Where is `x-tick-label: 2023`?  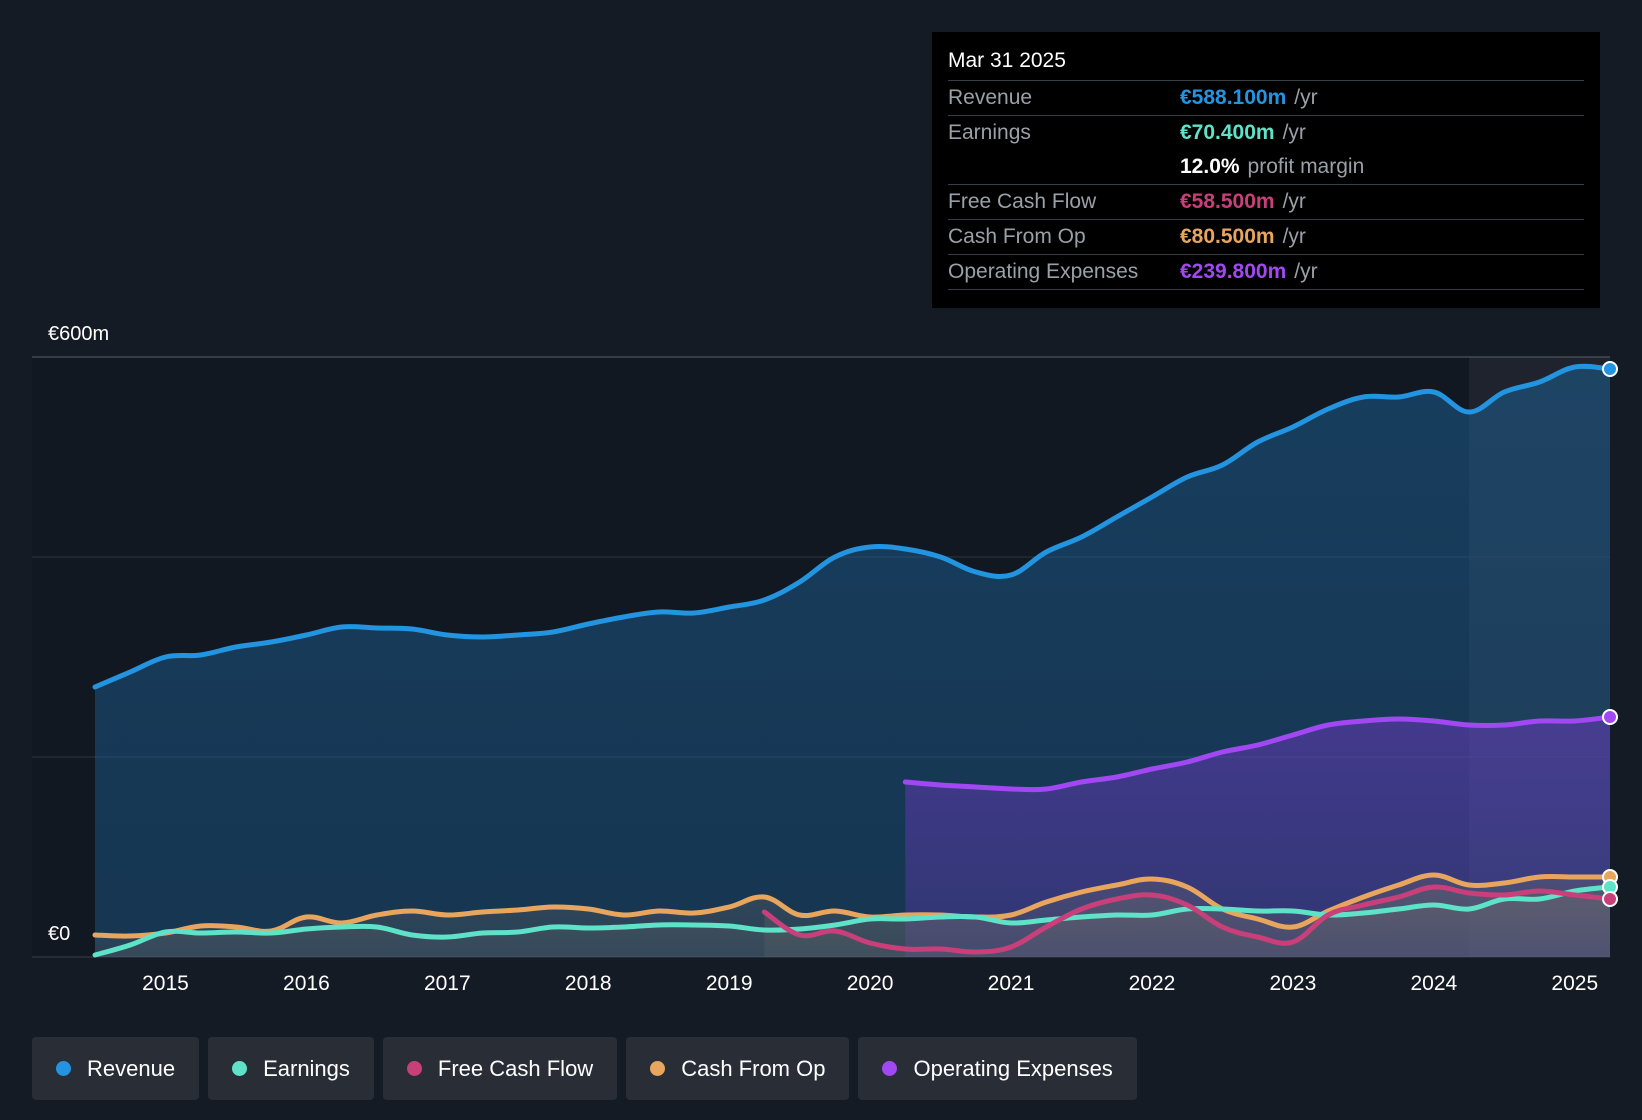 x-tick-label: 2023 is located at coordinates (1293, 983).